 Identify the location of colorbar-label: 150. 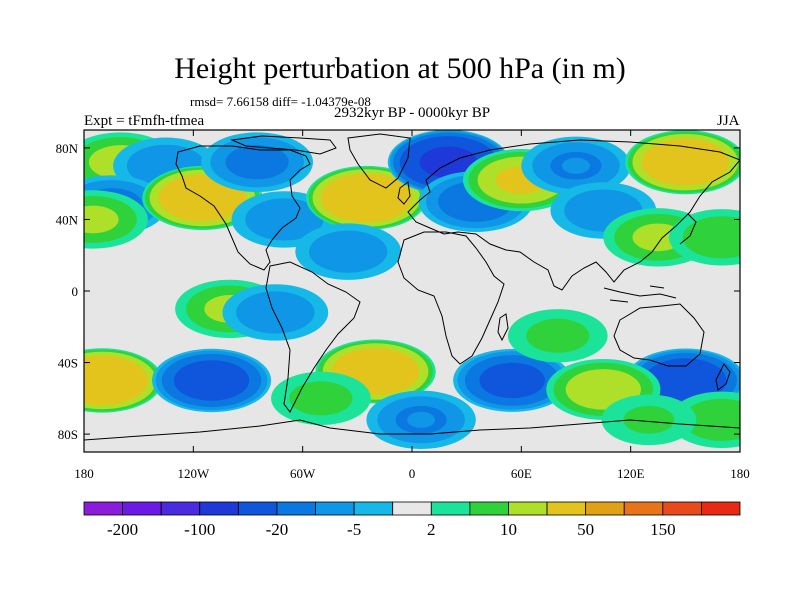
(663, 529).